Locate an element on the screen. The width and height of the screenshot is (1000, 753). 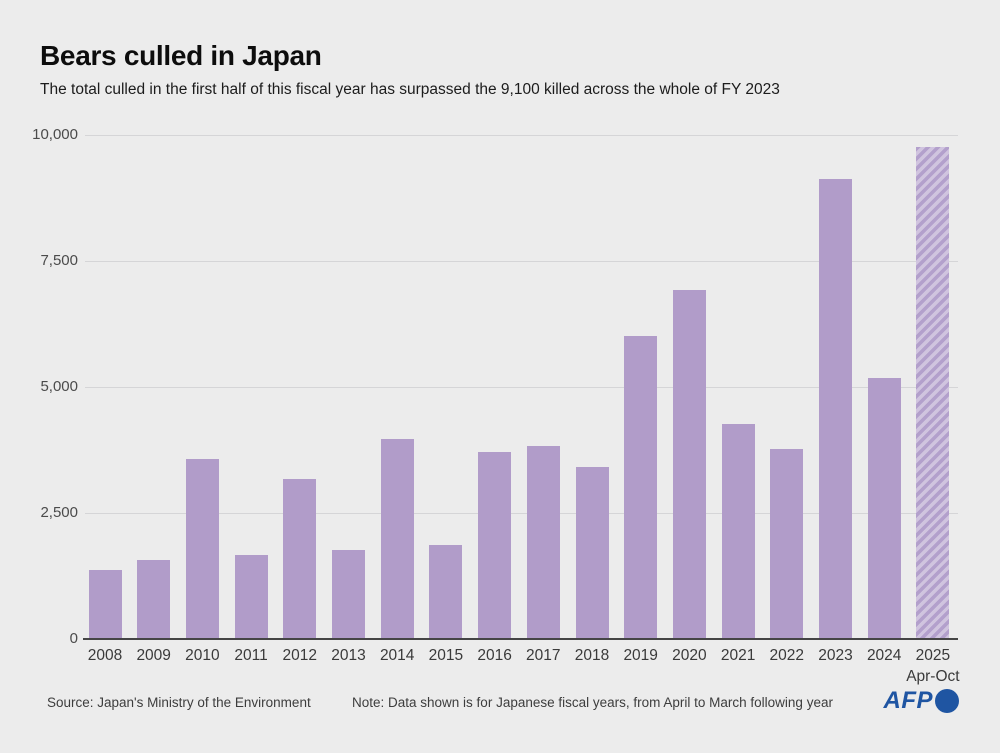
page-title: Bears culled in Japan is located at coordinates (181, 55).